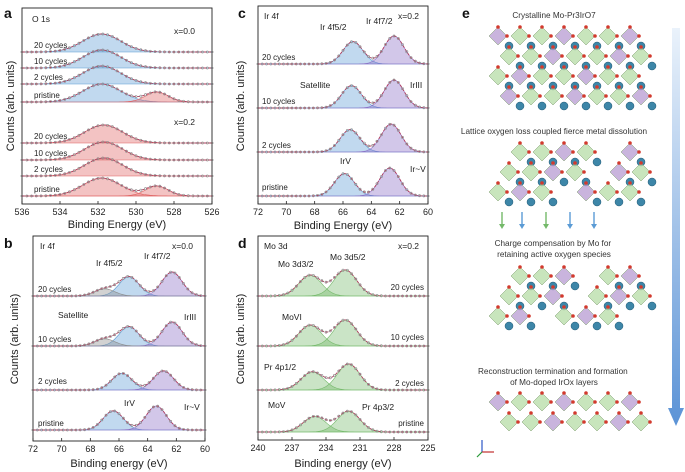  What do you see at coordinates (345, 161) in the screenshot?
I see `panel-c-annotation-ir5: IrV` at bounding box center [345, 161].